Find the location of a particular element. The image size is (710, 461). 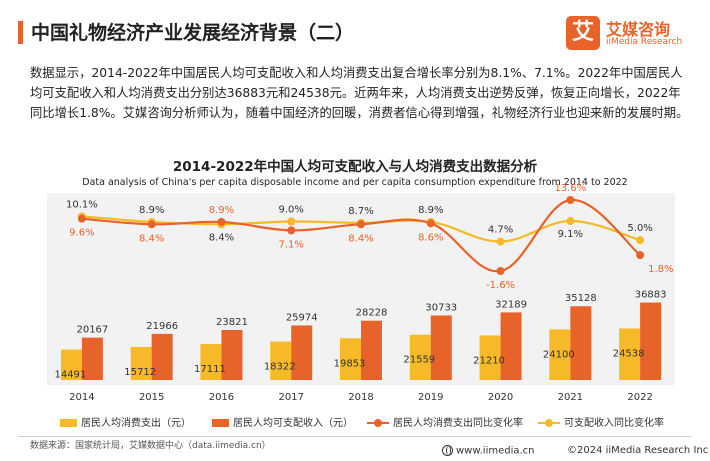

legend-label-income: 居民人均可支配收入（元） is located at coordinates (293, 423).